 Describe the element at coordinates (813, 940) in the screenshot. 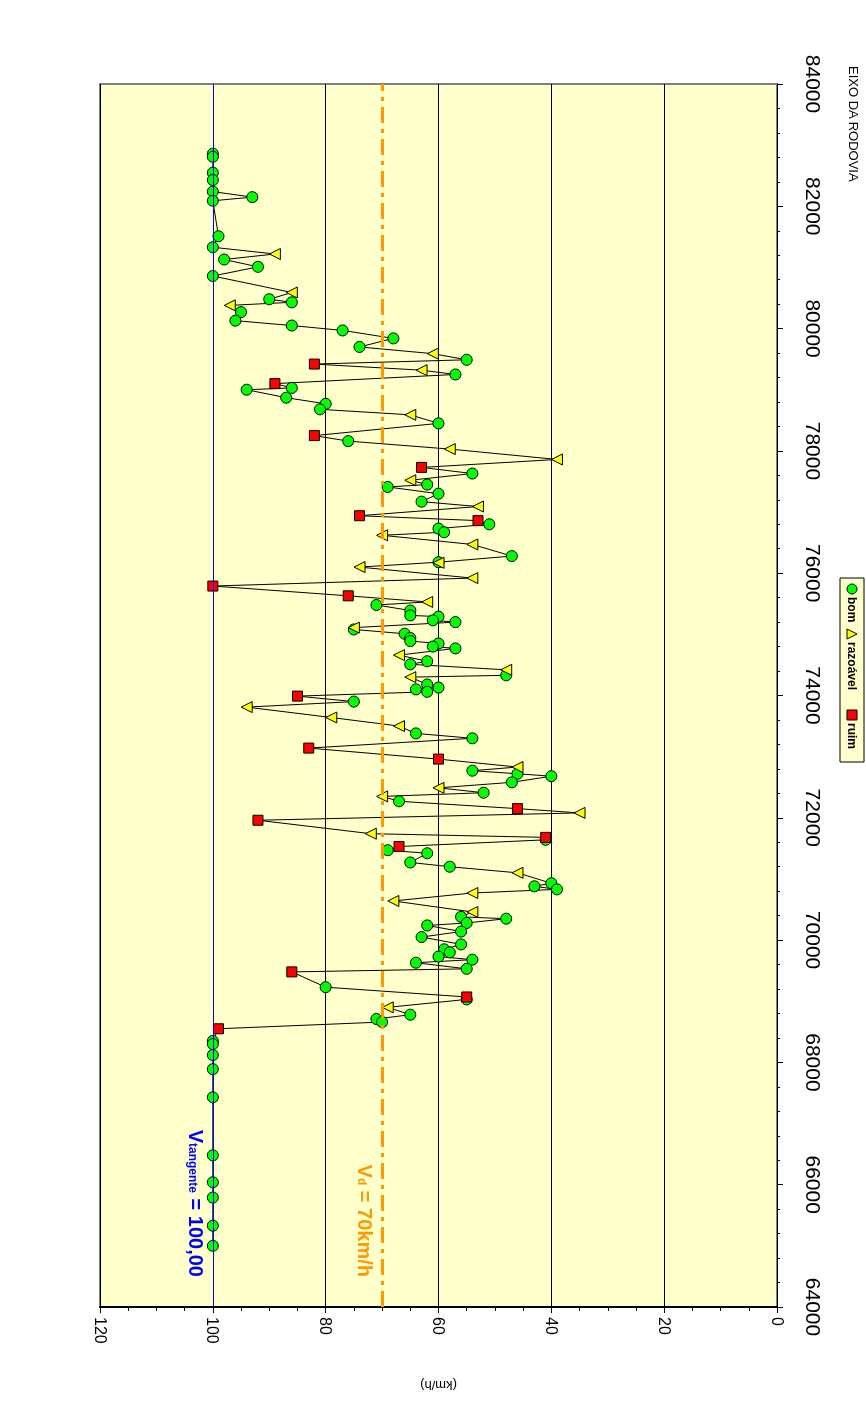

I see `y-tick-label: 70000` at that location.